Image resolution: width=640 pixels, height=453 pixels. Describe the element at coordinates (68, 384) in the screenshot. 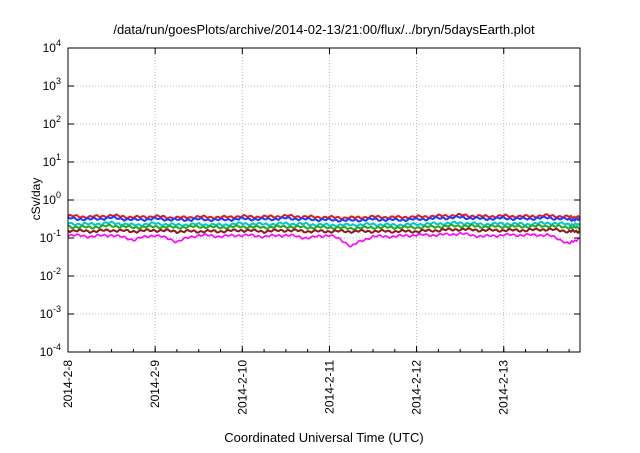

I see `x-tick-label: 2014-2-8` at that location.